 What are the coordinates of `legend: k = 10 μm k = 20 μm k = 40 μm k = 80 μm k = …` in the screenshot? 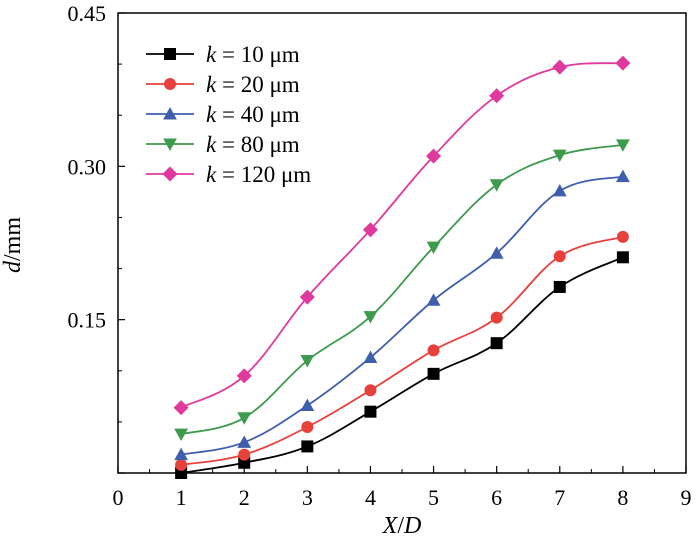 It's located at (228, 114).